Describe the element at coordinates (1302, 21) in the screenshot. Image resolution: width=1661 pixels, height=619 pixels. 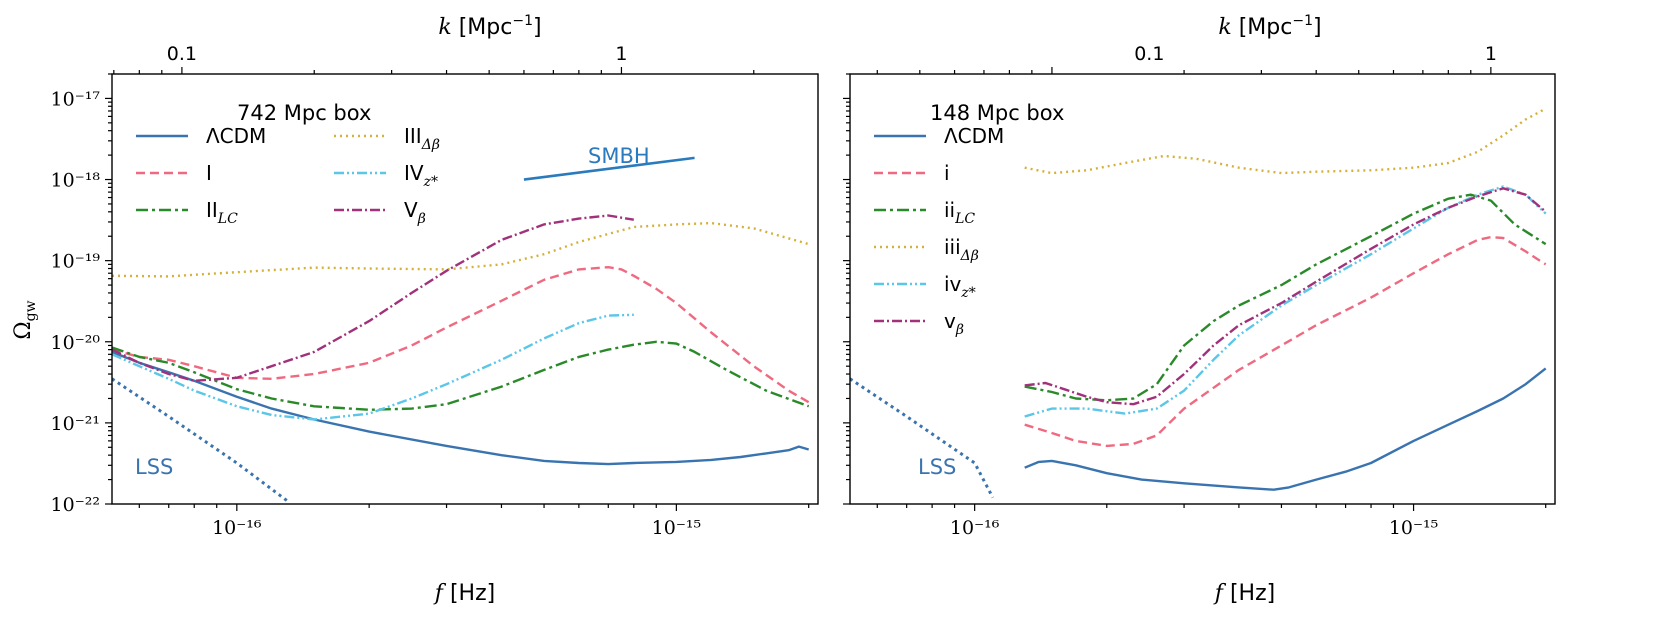
I see `right-top-axis-label-exp: −1` at that location.